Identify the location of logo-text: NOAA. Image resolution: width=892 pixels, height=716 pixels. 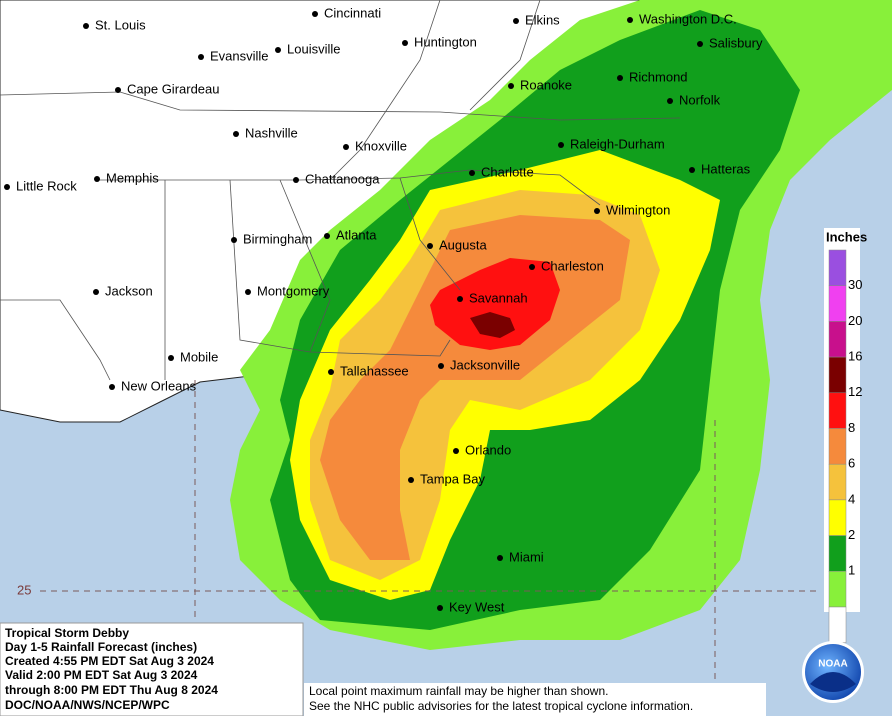
(832, 664).